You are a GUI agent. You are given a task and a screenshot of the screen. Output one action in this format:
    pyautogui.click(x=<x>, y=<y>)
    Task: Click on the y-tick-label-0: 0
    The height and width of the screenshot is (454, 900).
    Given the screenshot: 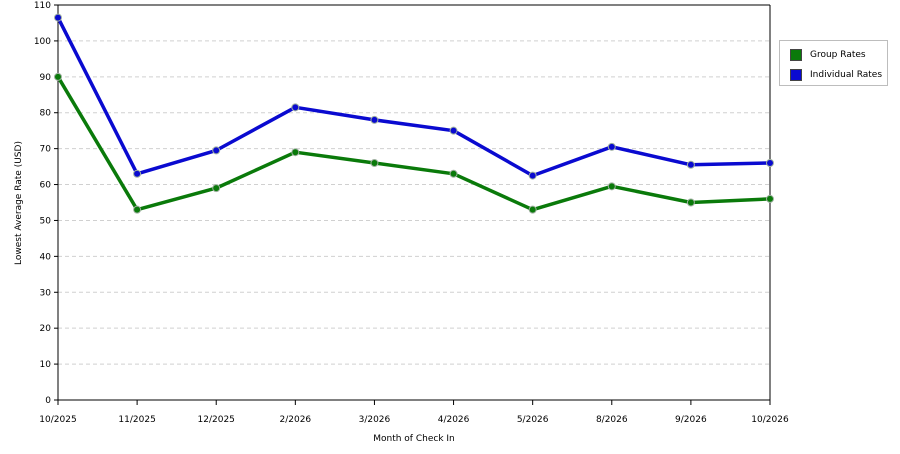 What is the action you would take?
    pyautogui.click(x=48, y=401)
    